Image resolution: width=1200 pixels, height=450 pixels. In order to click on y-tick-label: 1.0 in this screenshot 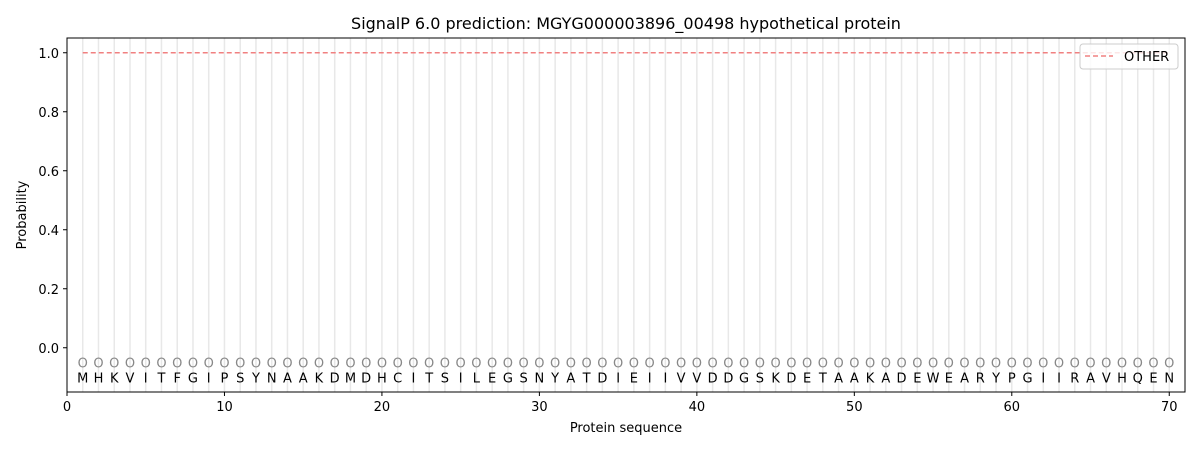, I will do `click(48, 54)`.